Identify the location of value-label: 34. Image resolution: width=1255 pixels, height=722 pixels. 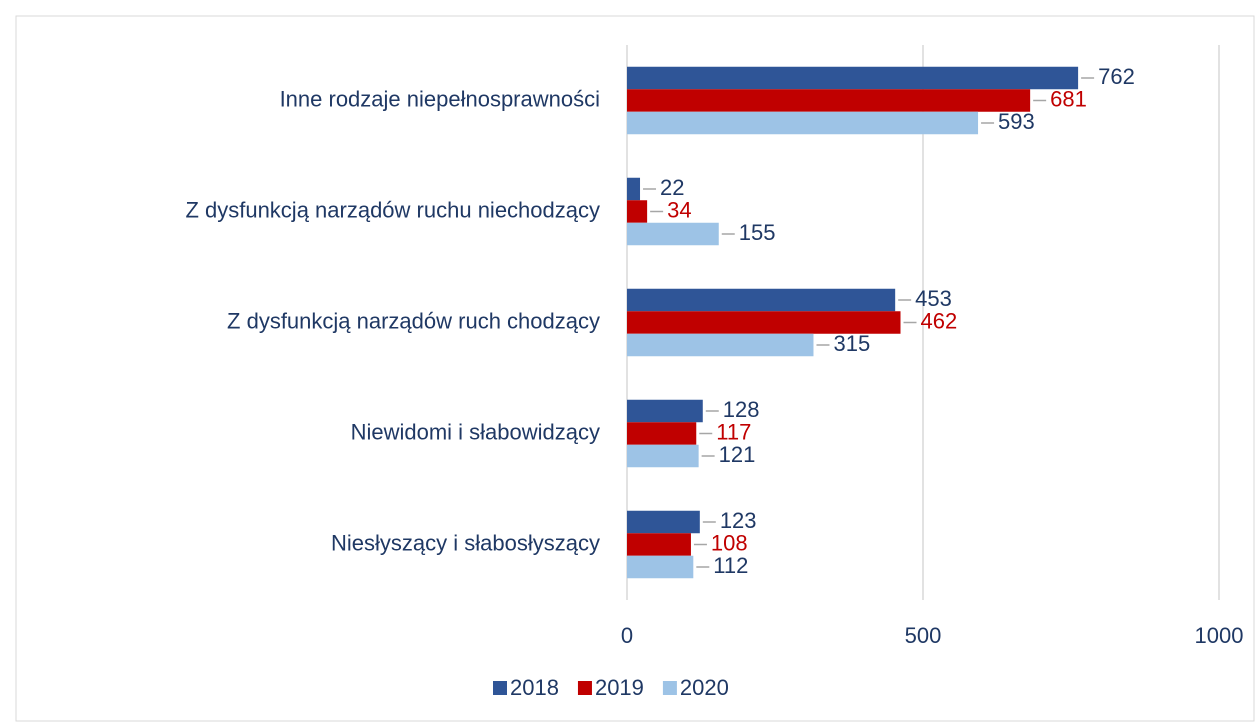
(679, 209).